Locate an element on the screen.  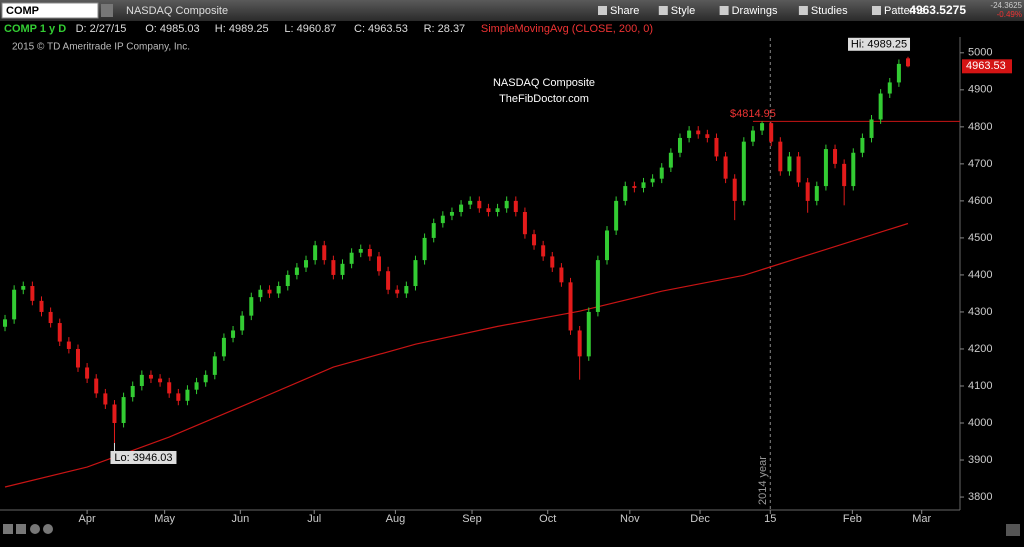
y-tick-label: 4400 is located at coordinates (980, 275).